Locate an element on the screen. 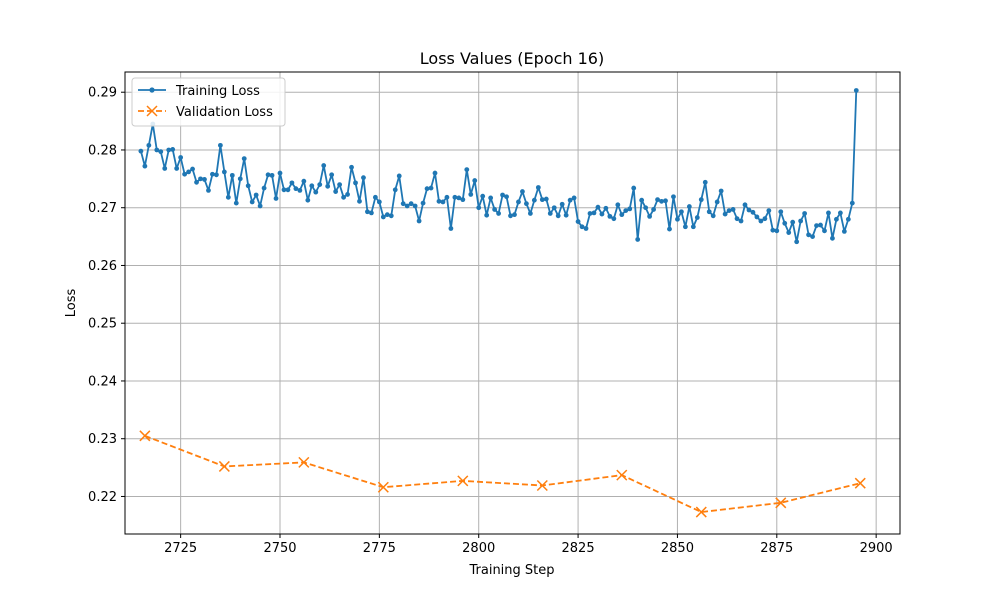 The height and width of the screenshot is (600, 1000). x-tick-label-6: 2875 is located at coordinates (776, 548).